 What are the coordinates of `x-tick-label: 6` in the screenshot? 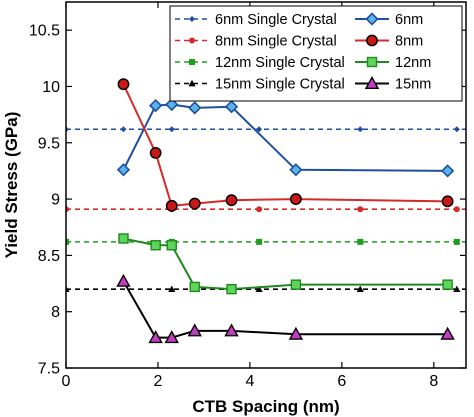 It's located at (341, 381).